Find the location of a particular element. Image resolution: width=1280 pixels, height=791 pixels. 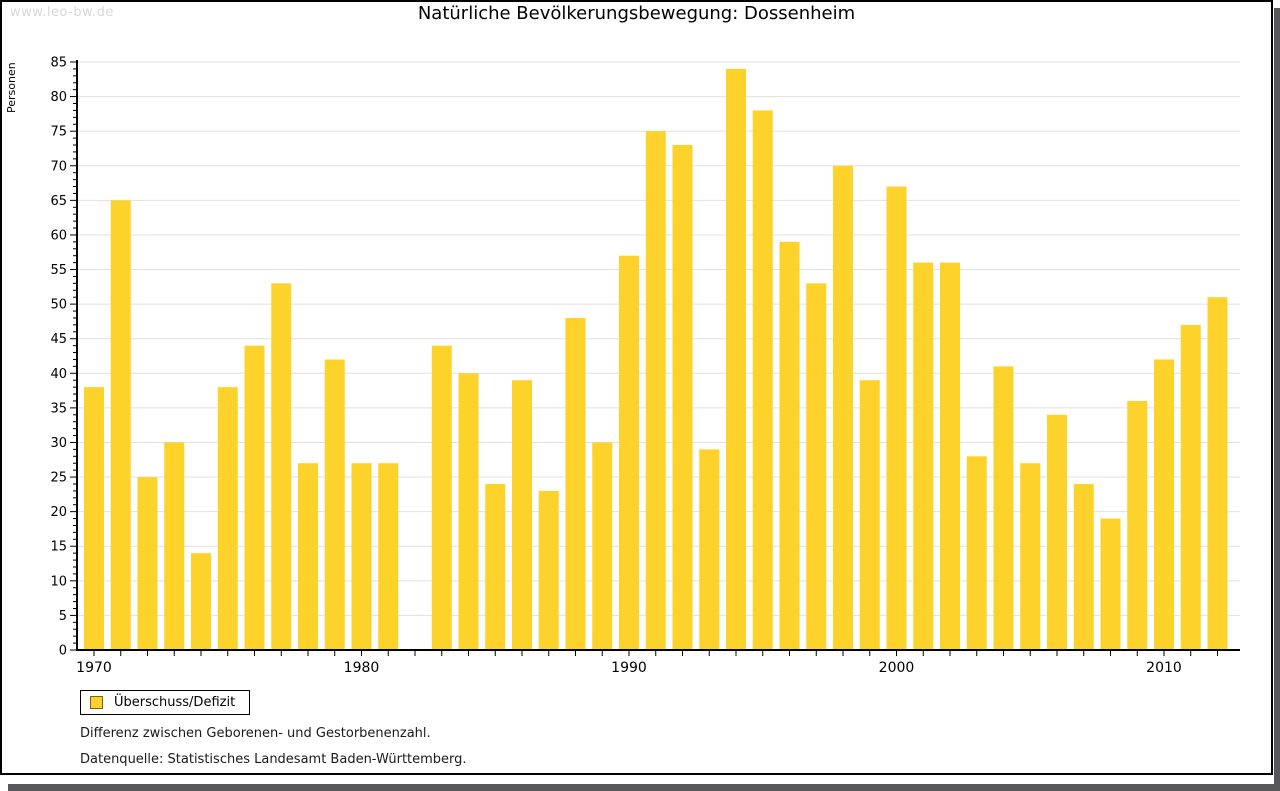

legend-label: Überschuss/Defizit is located at coordinates (175, 702).